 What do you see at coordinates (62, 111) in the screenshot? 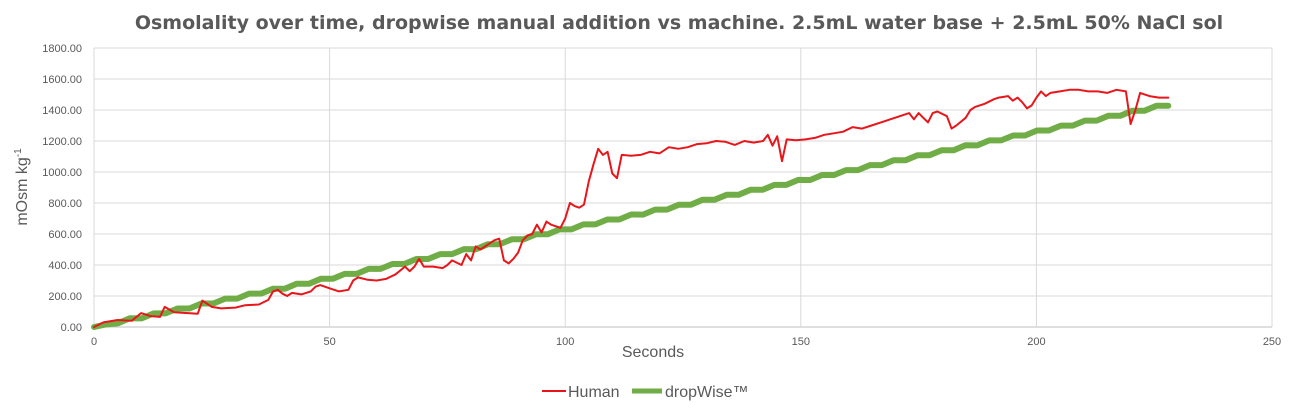
I see `y-tick-label: 1400.00` at bounding box center [62, 111].